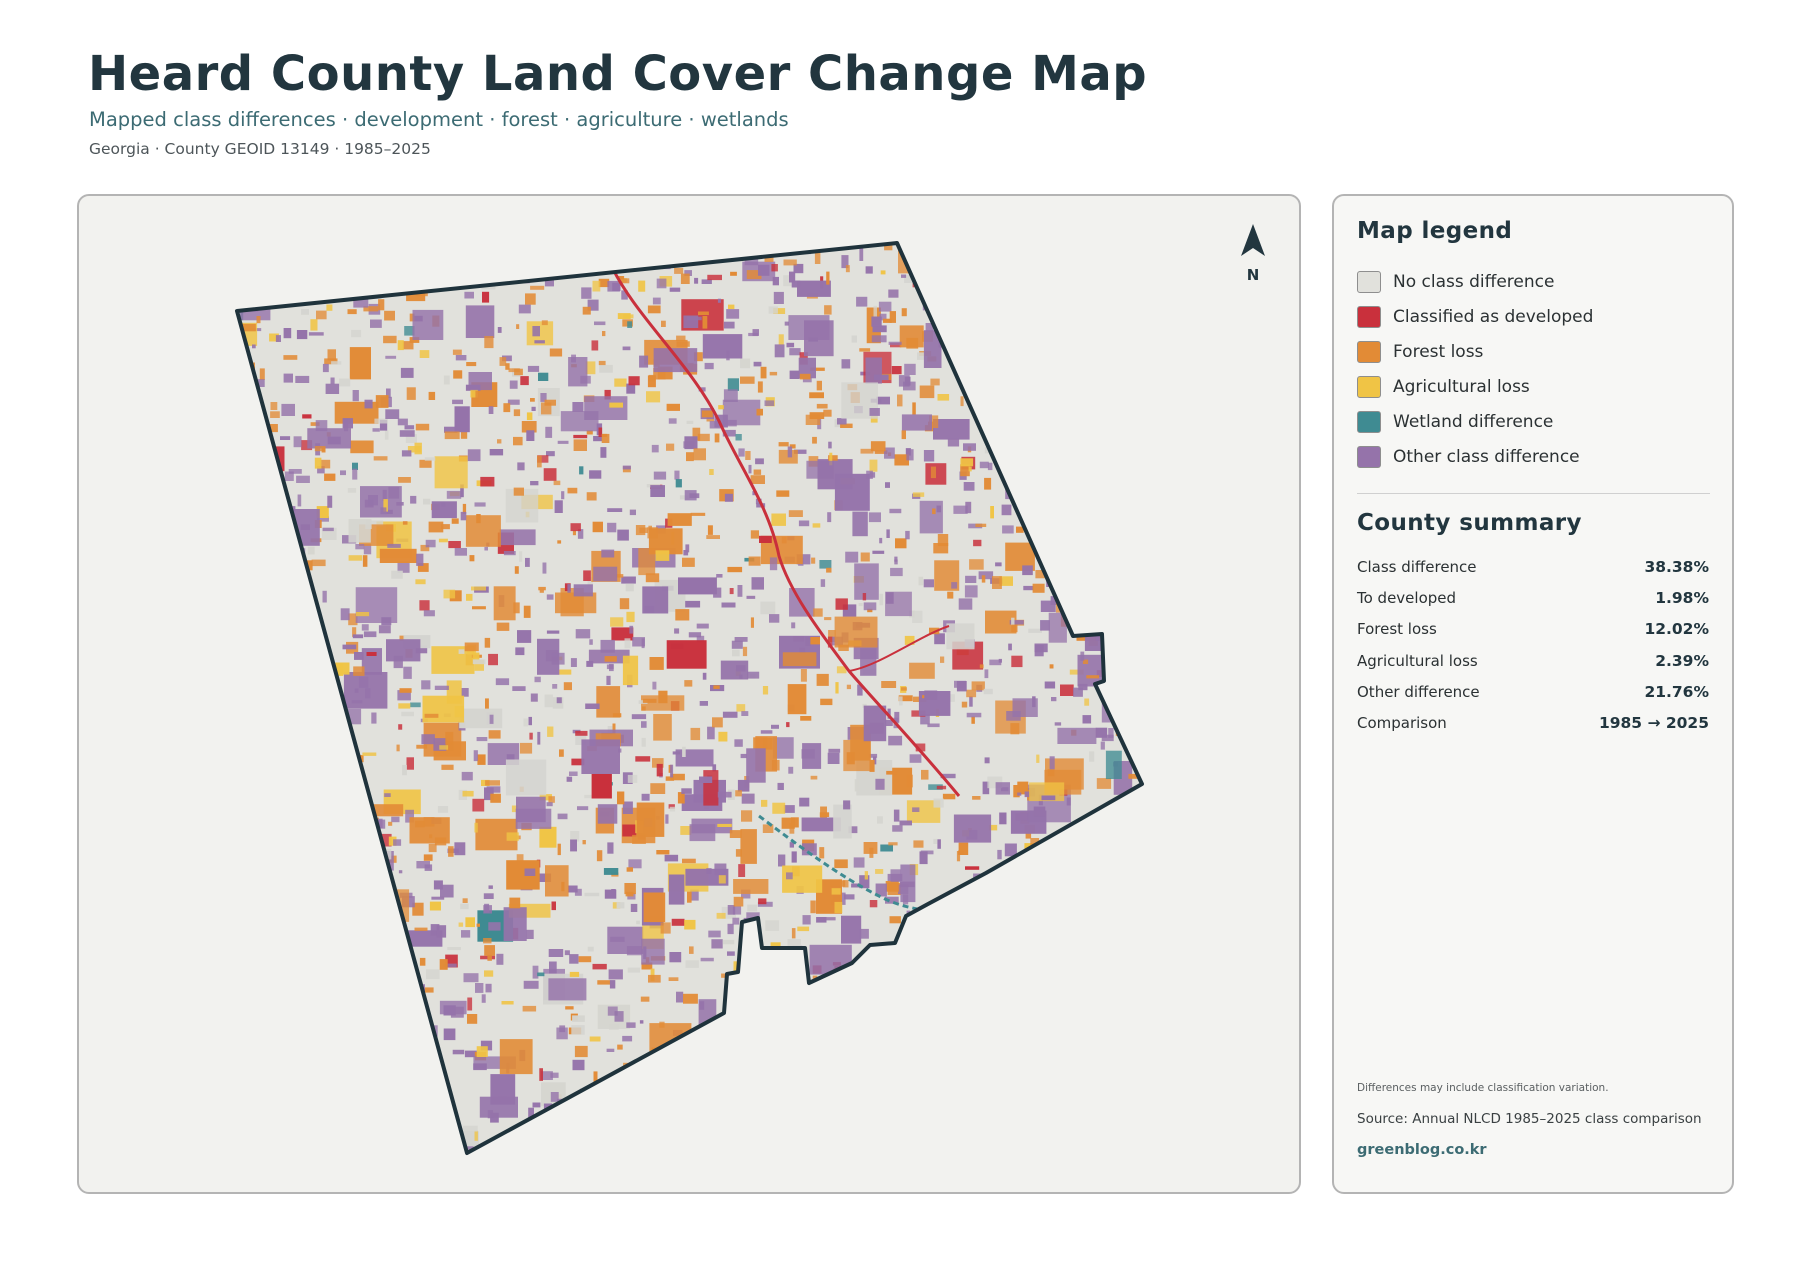 The height and width of the screenshot is (1273, 1800). Describe the element at coordinates (1418, 691) in the screenshot. I see `summary-label: Other difference` at that location.